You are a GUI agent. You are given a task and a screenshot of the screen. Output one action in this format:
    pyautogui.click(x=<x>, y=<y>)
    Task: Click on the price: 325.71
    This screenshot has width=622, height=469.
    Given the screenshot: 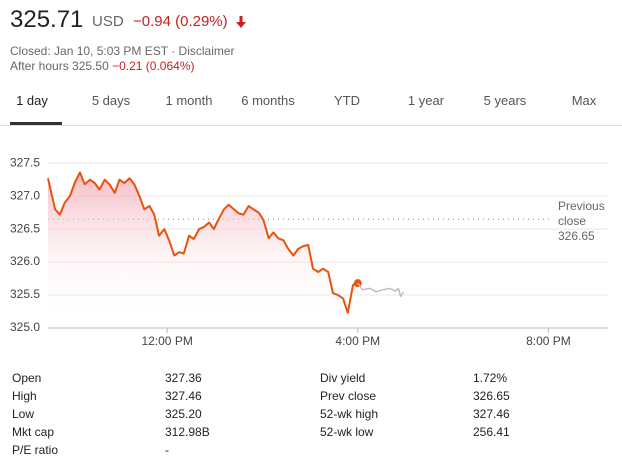 What is the action you would take?
    pyautogui.click(x=47, y=19)
    